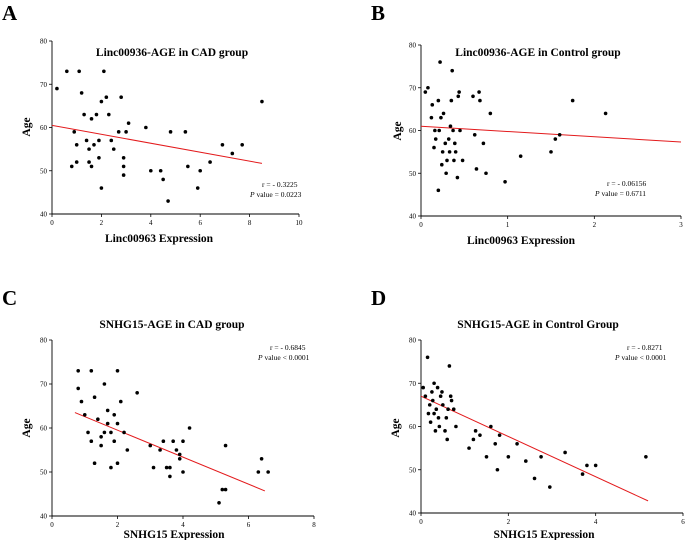 Image resolution: width=685 pixels, height=540 pixels. What do you see at coordinates (171, 325) in the screenshot?
I see `chart-title: SNHG15-AGE in CAD group` at bounding box center [171, 325].